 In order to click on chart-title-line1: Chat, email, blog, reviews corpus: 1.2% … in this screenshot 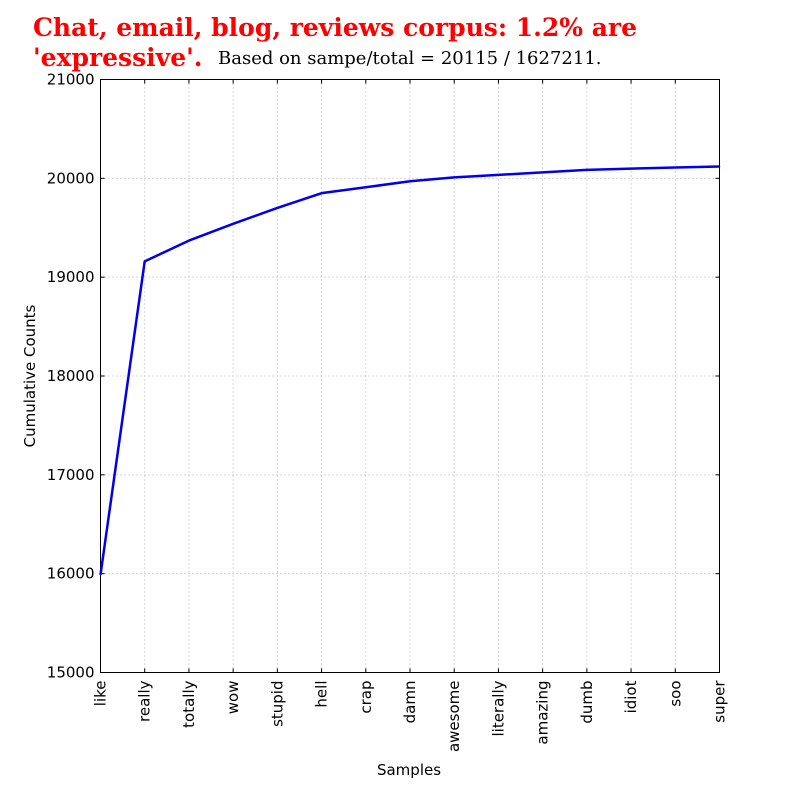, I will do `click(335, 27)`.